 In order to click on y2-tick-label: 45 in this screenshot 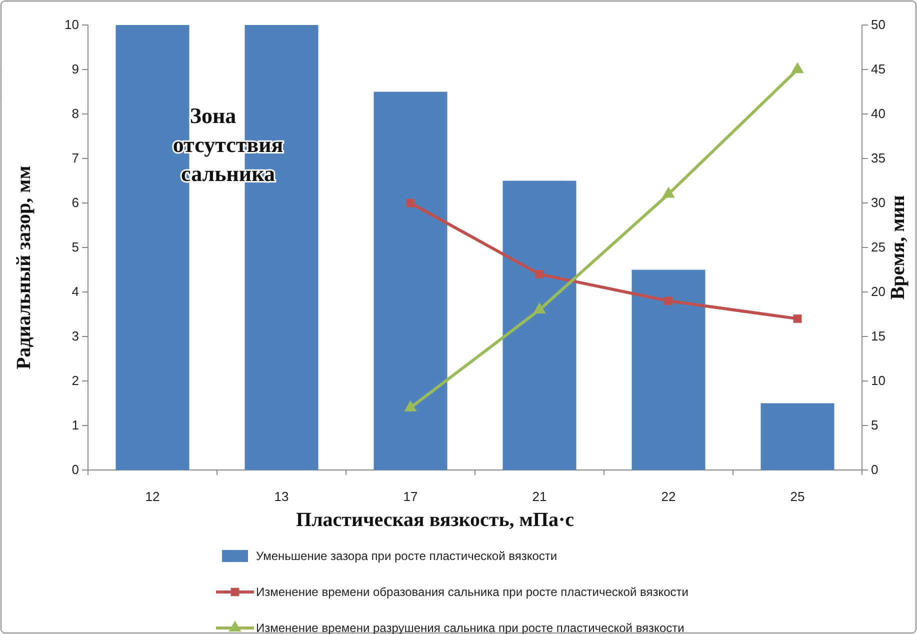, I will do `click(878, 69)`.